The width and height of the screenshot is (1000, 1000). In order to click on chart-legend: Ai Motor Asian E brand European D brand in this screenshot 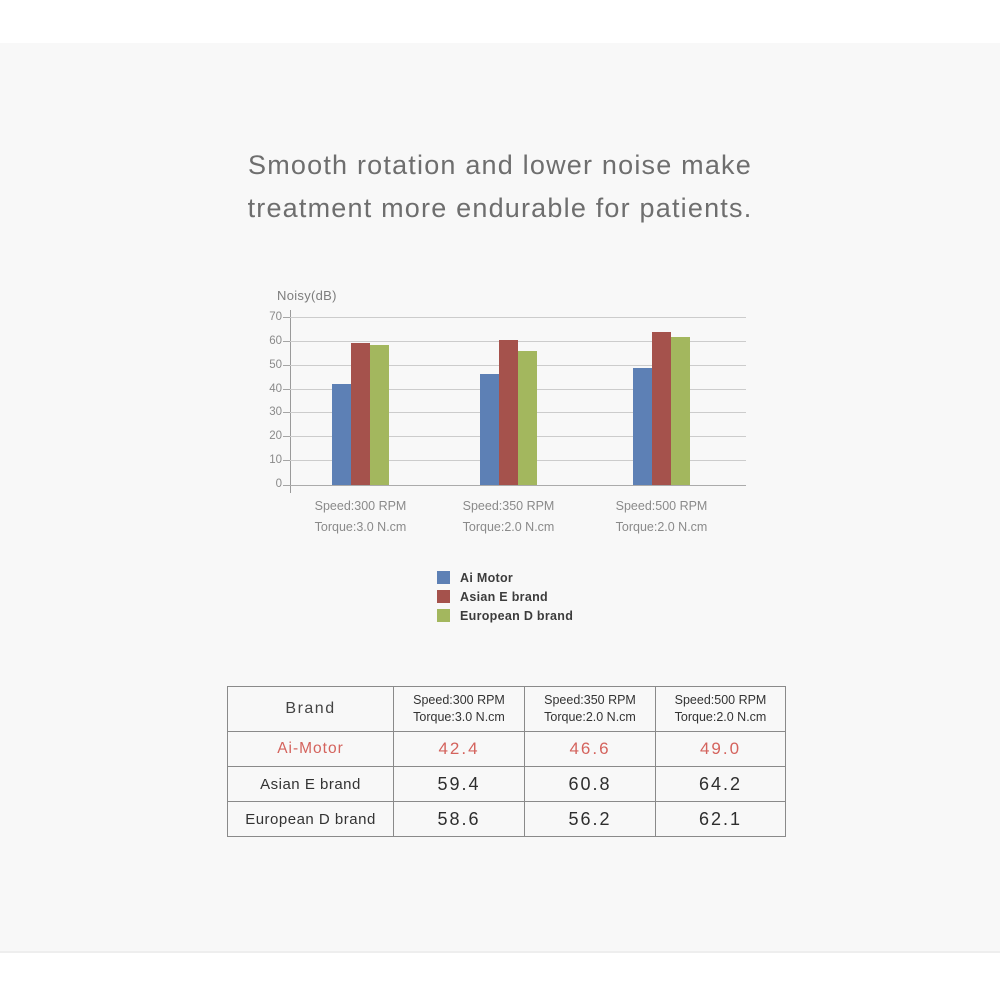, I will do `click(505, 596)`.